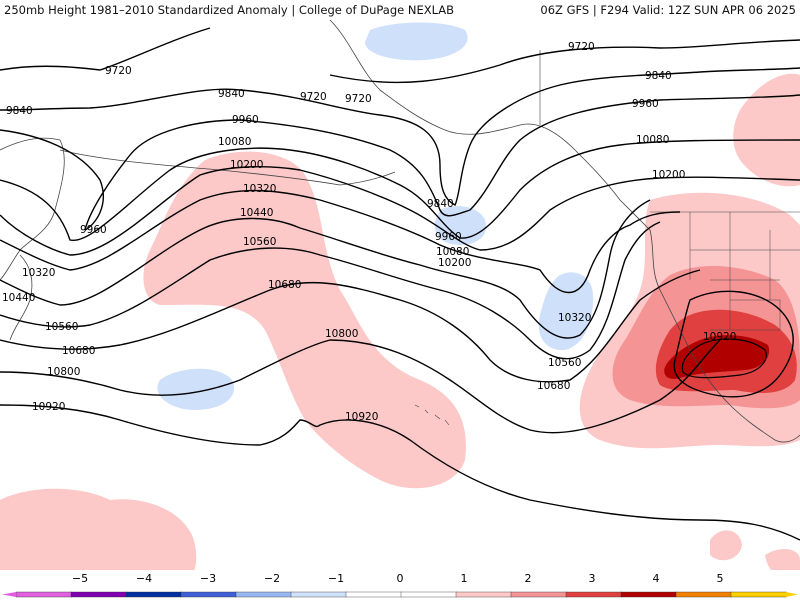 This screenshot has height=600, width=800. I want to click on legend-tick-label: 3, so click(592, 578).